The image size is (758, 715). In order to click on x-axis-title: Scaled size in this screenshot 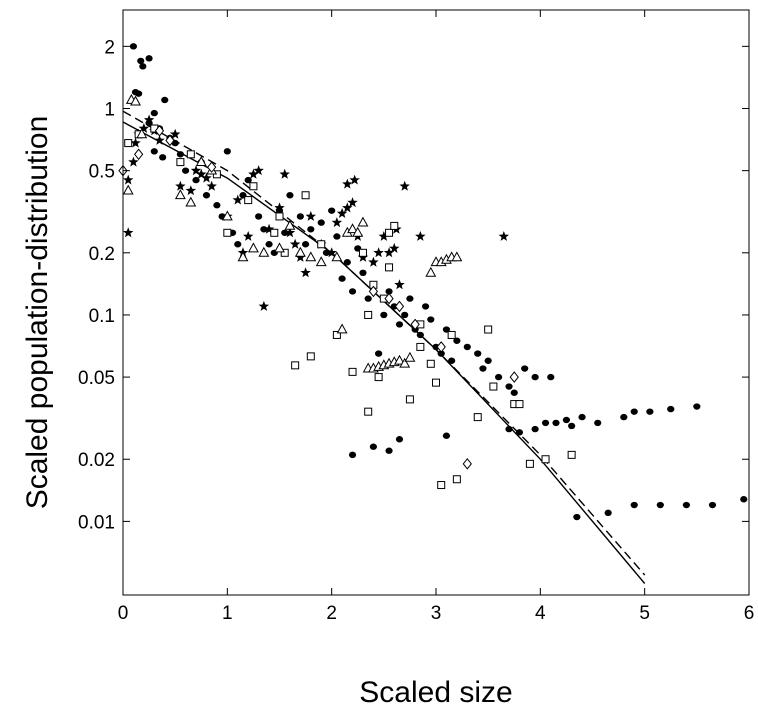, I will do `click(435, 692)`.